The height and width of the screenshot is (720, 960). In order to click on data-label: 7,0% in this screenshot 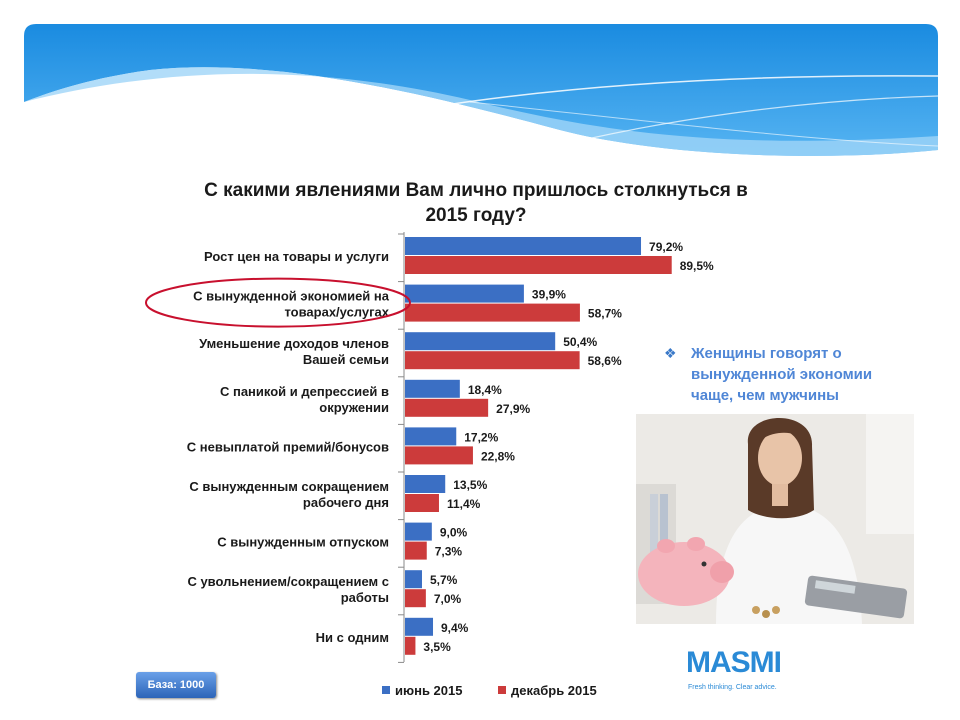, I will do `click(448, 599)`.